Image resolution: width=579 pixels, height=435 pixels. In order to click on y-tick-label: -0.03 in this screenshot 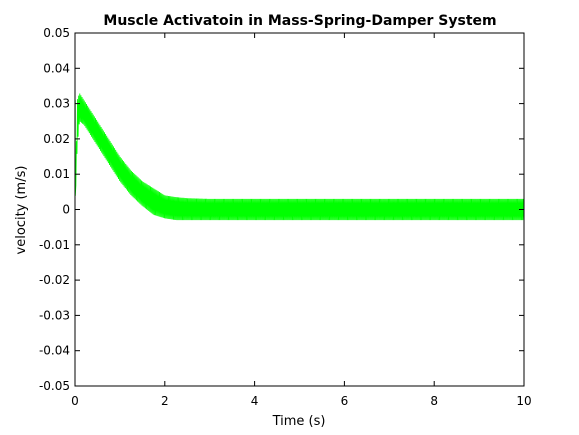, I will do `click(54, 315)`.